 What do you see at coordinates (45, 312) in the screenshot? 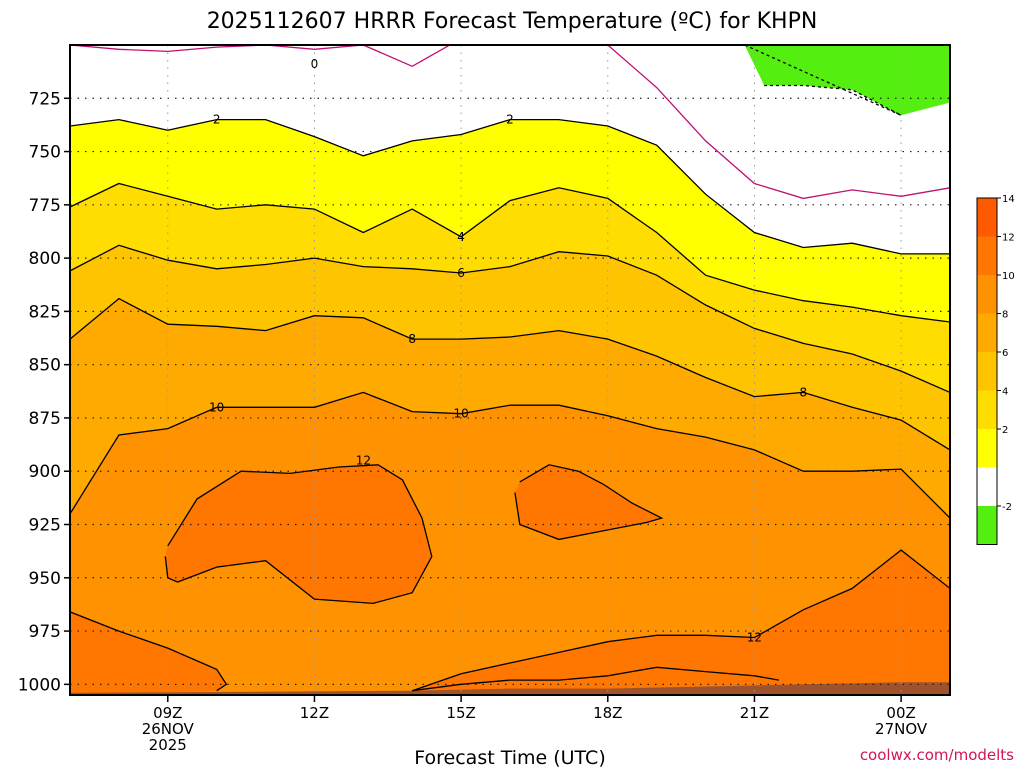
I see `y-tick-label: 825` at bounding box center [45, 312].